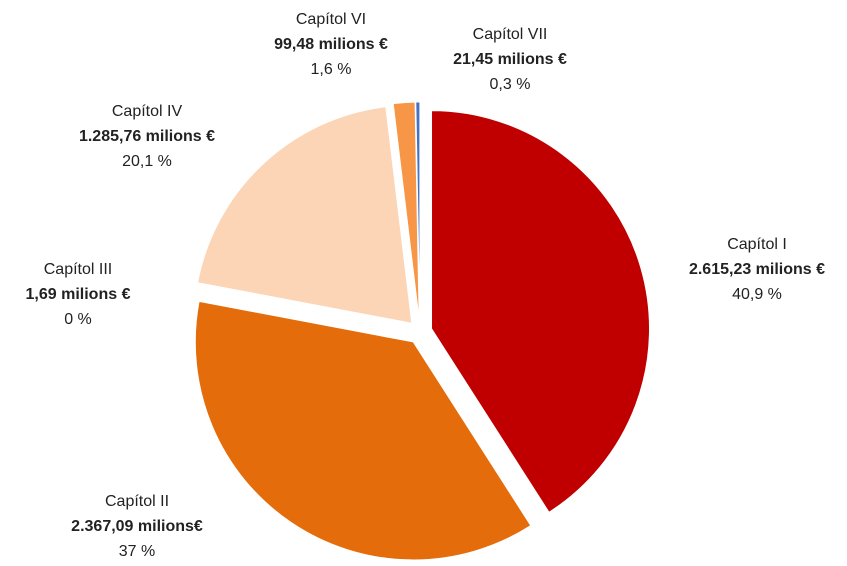  Describe the element at coordinates (137, 501) in the screenshot. I see `slice-label: Capítol II` at that location.